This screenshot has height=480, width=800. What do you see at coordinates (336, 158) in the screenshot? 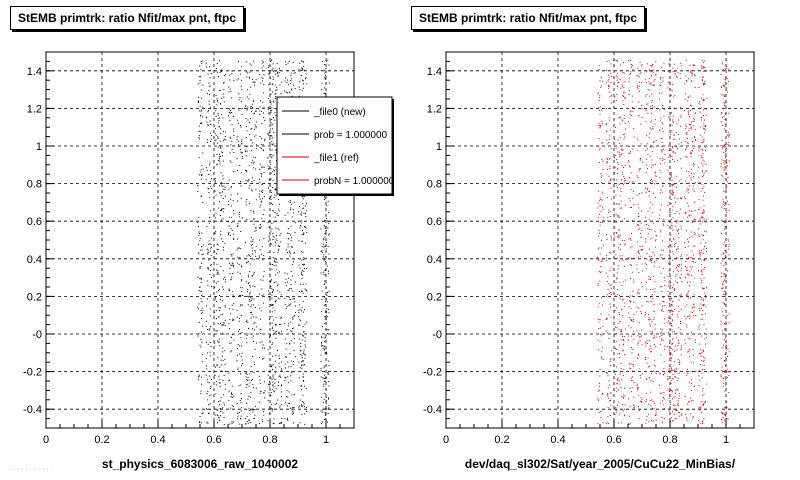
I see `legend-entry-label: _file1 (ref)` at bounding box center [336, 158].